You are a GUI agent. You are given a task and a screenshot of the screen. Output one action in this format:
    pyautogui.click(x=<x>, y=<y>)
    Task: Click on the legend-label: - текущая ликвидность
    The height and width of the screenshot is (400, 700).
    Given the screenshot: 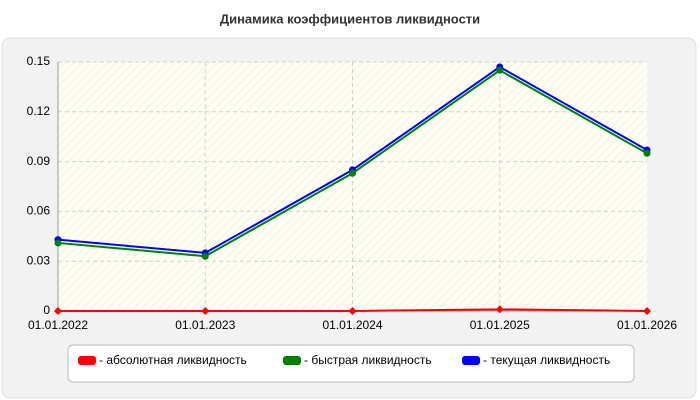 What is the action you would take?
    pyautogui.click(x=546, y=360)
    